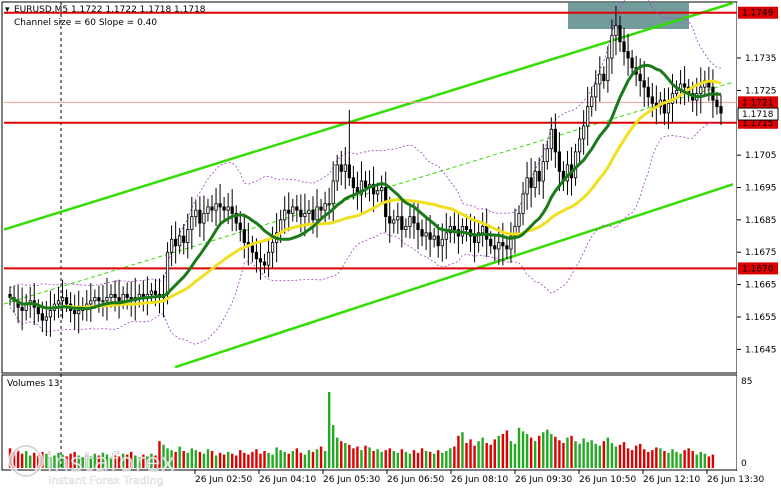  What do you see at coordinates (607, 480) in the screenshot?
I see `time-tick-label: 26 Jun 10:50` at bounding box center [607, 480].